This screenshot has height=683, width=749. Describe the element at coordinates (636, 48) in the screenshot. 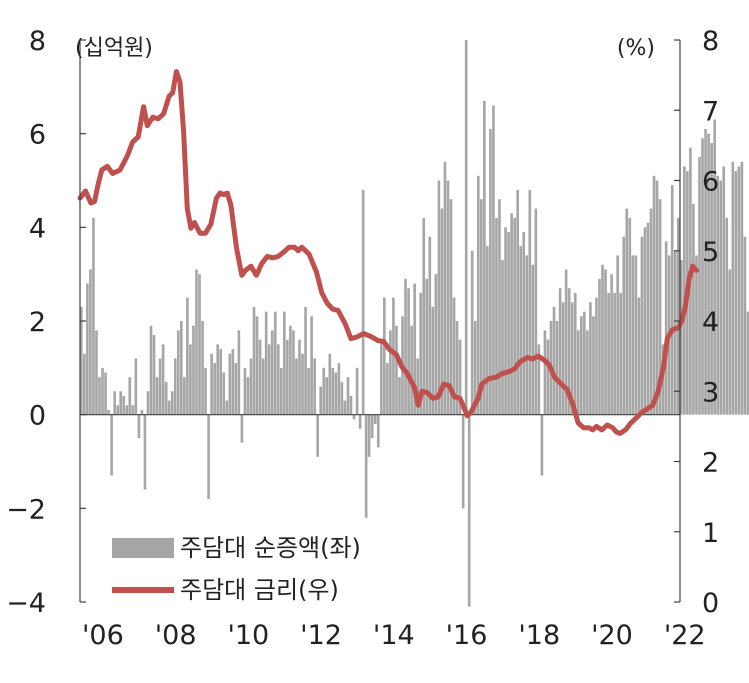

I see `right-axis-unit: (%)` at that location.